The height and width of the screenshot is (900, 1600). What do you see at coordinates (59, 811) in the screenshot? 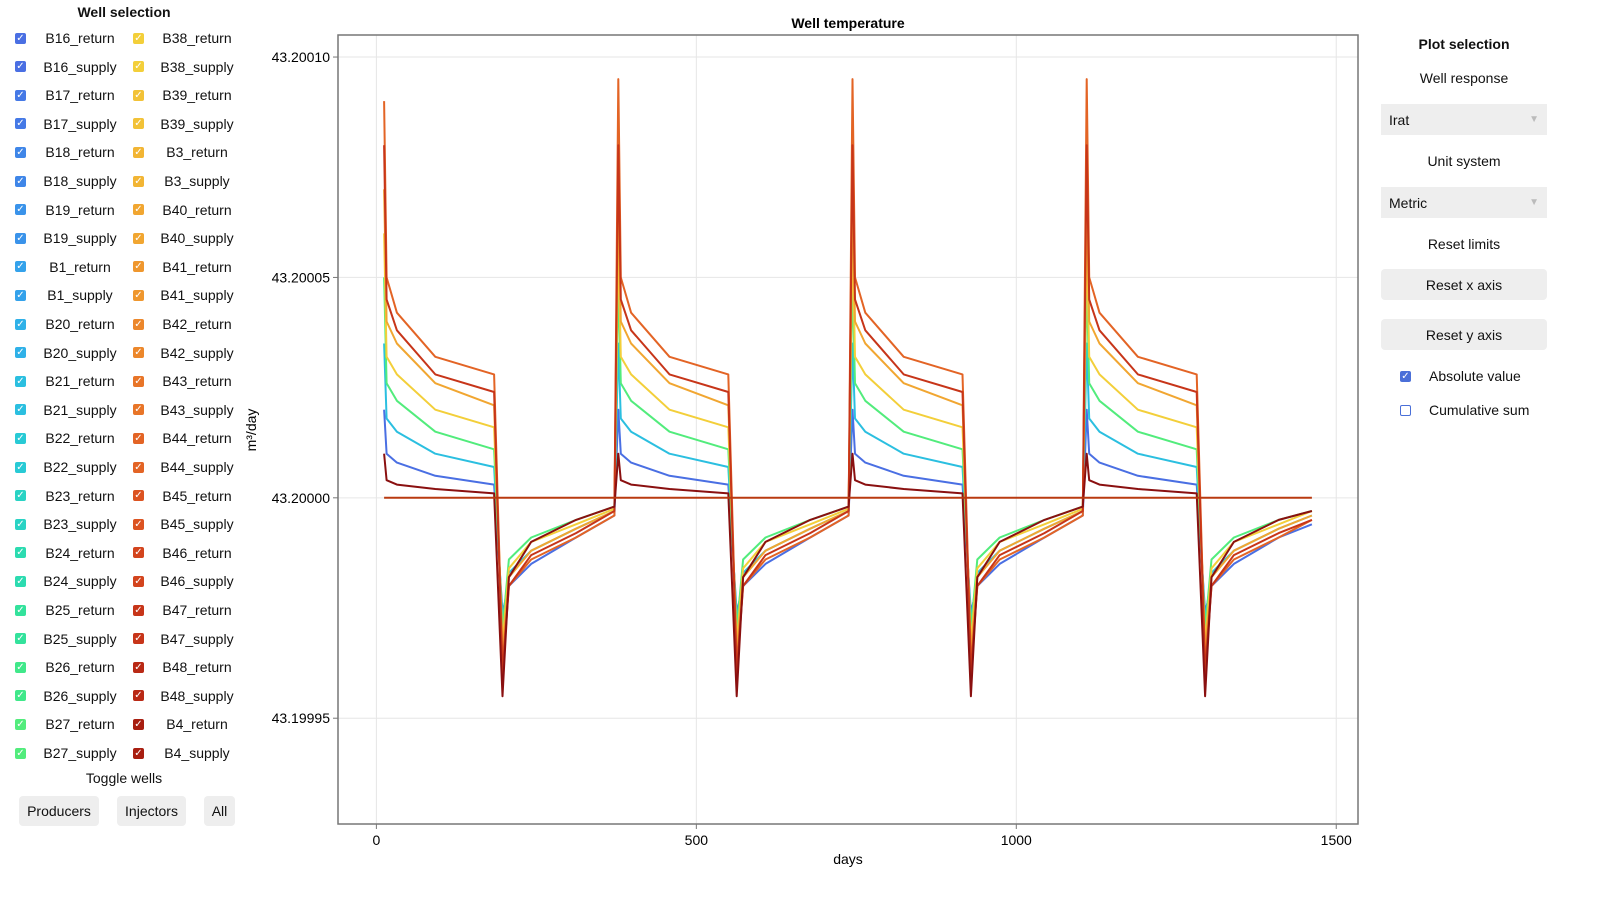
I see `producers-button: Producers` at bounding box center [59, 811].